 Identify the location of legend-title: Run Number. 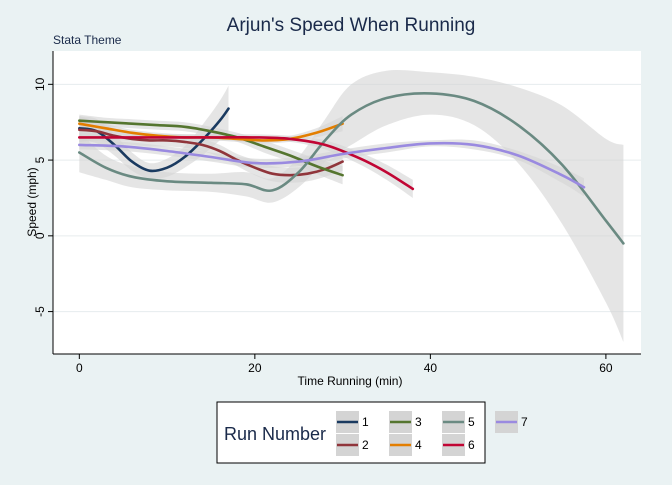
(275, 434).